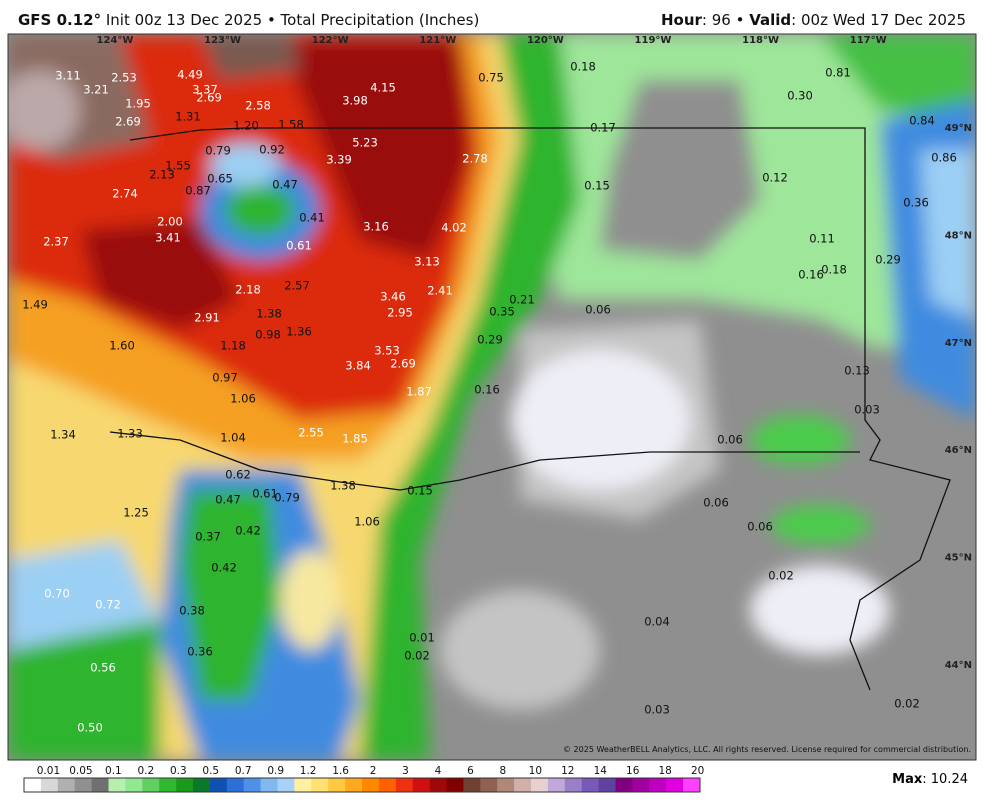 The width and height of the screenshot is (984, 808). I want to click on legend-label: 0.2, so click(145, 771).